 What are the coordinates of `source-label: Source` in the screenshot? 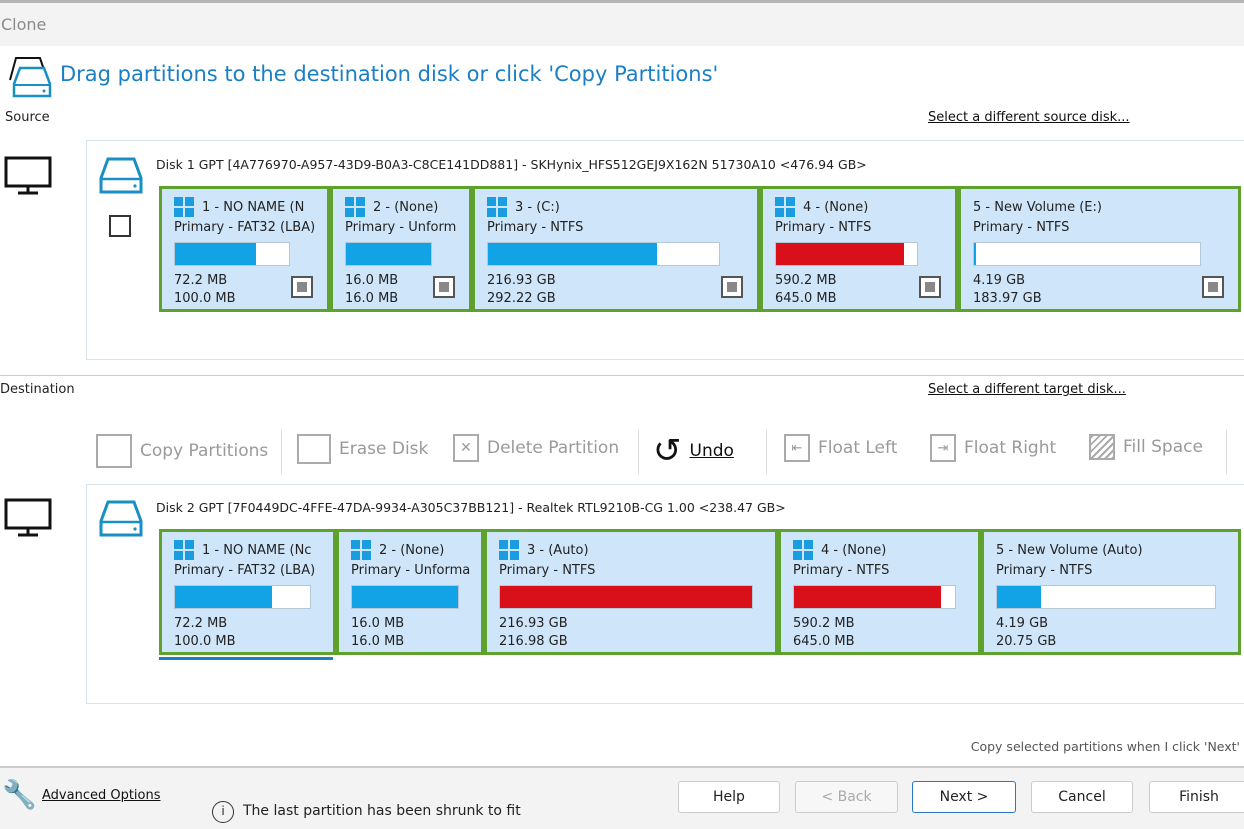 It's located at (27, 117).